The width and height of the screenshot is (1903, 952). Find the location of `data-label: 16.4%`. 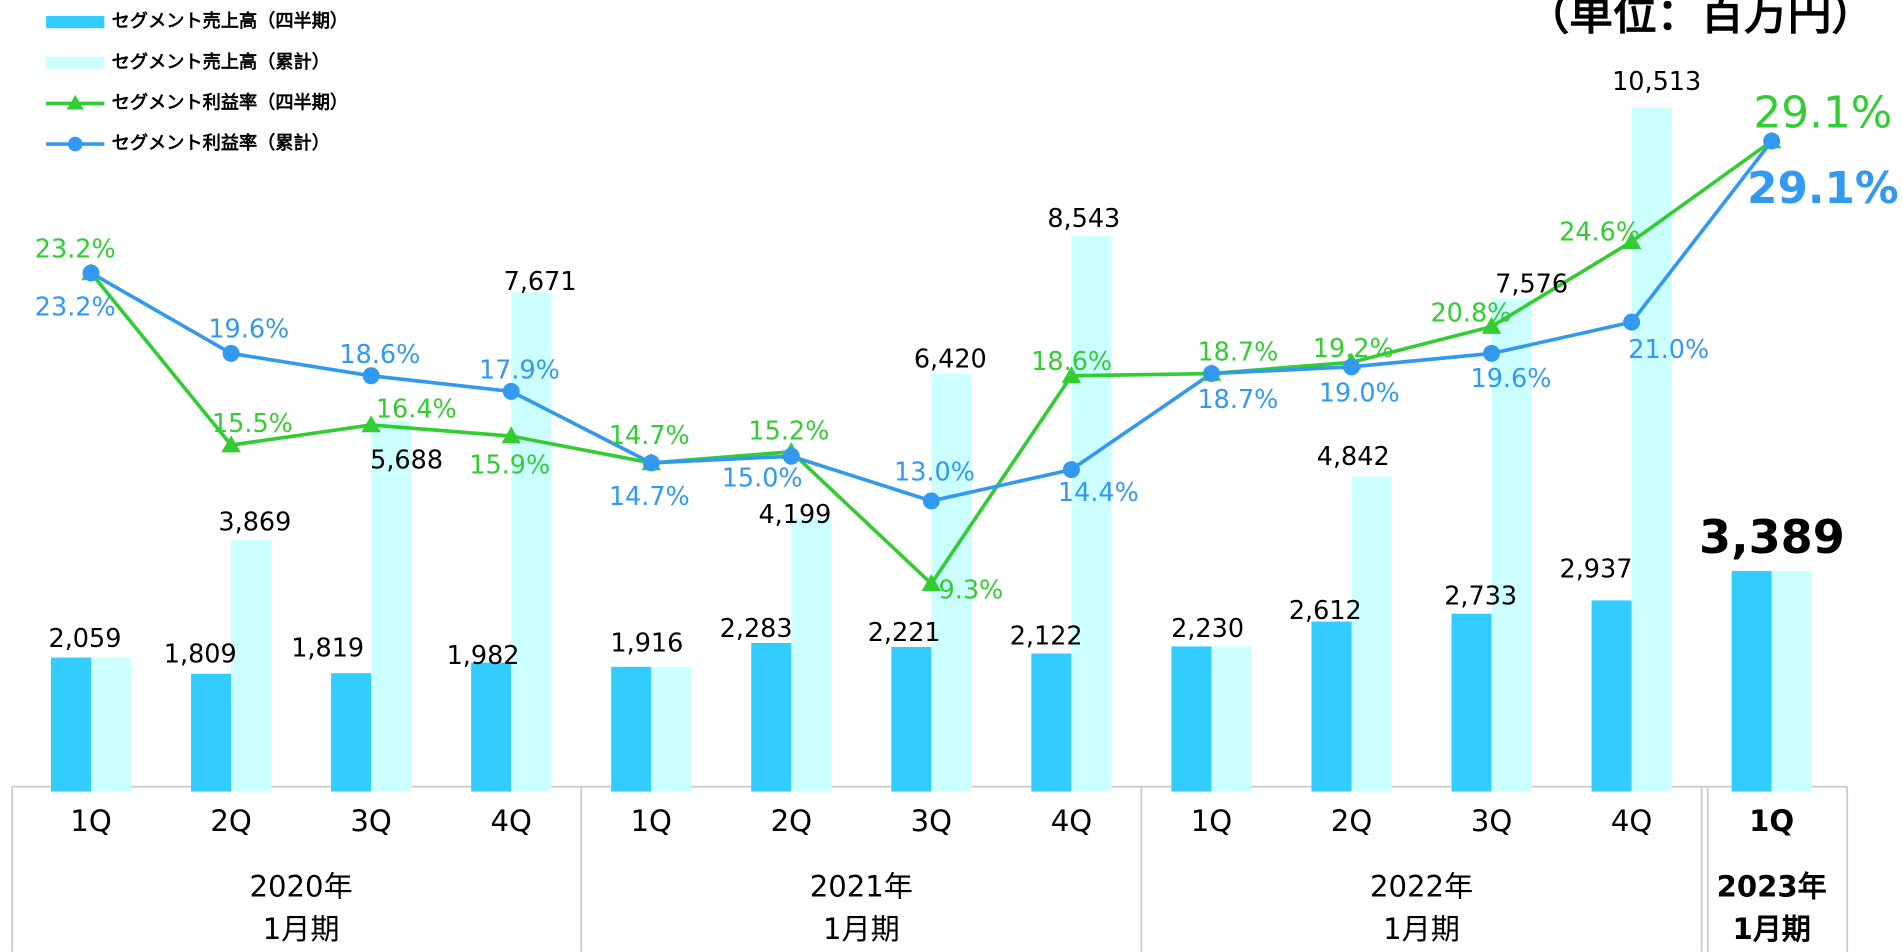

data-label: 16.4% is located at coordinates (416, 409).